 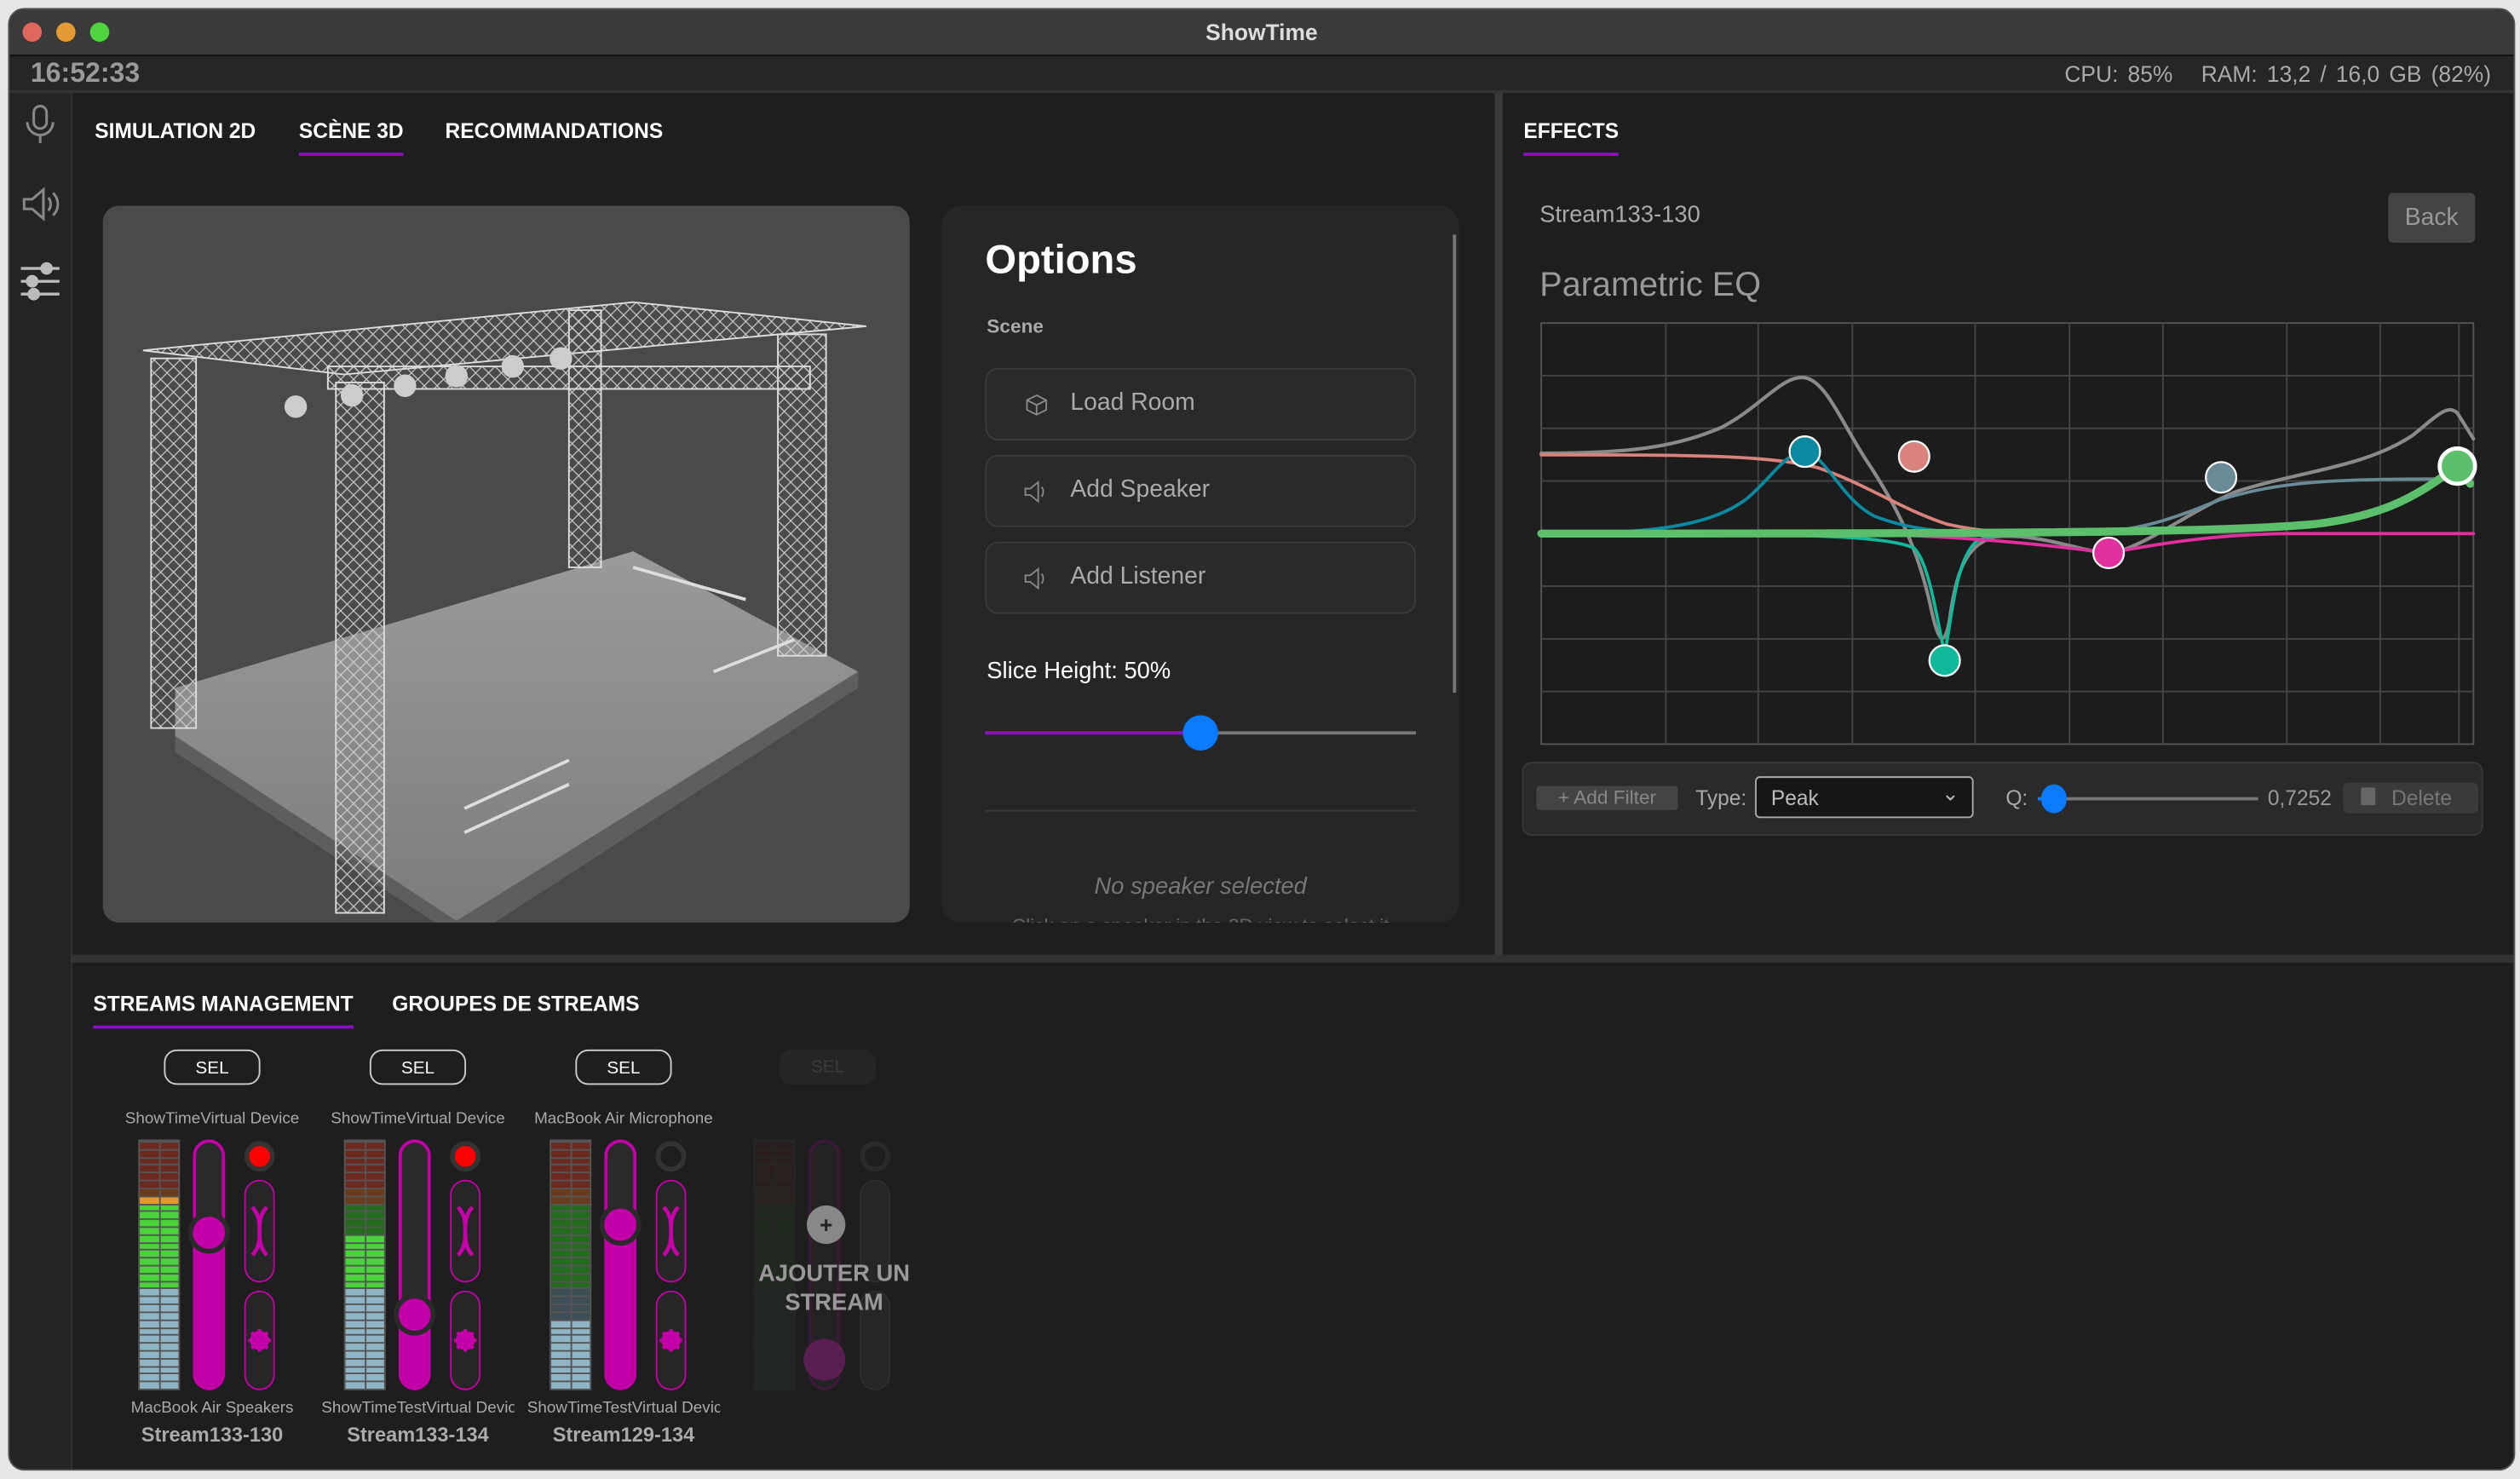 What do you see at coordinates (2054, 799) in the screenshot?
I see `q-slider-thumb` at bounding box center [2054, 799].